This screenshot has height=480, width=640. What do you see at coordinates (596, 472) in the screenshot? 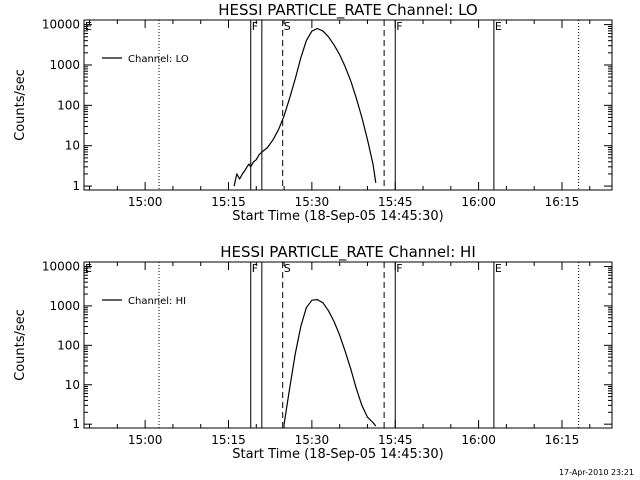
I see `footer-timestamp: 17-Apr-2010 23:21` at bounding box center [596, 472].